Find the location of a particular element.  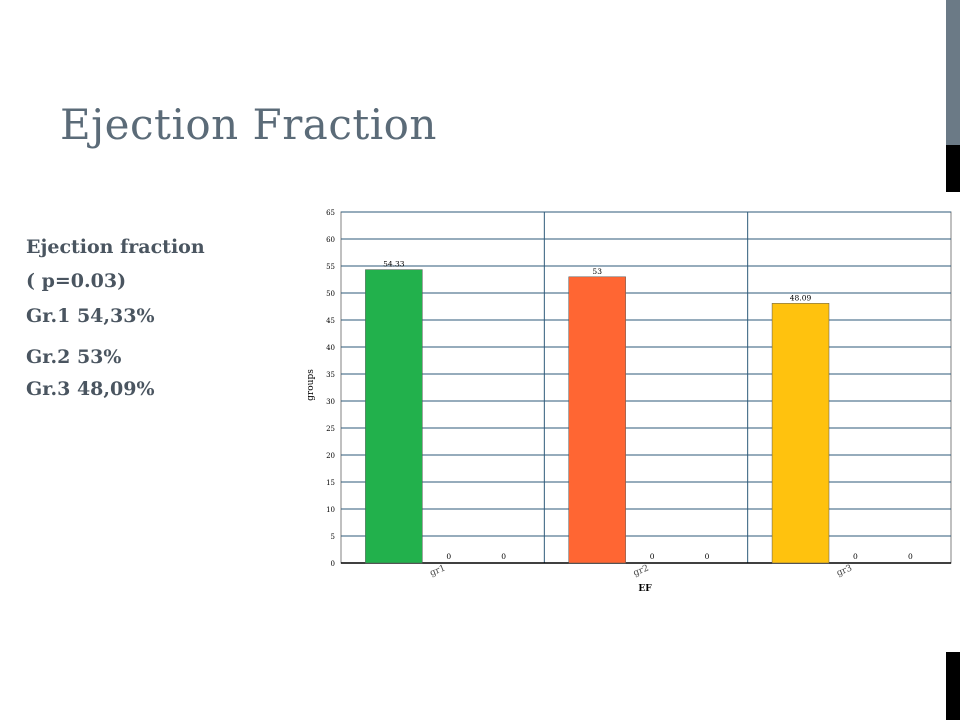

x-category-label-2: gr2 is located at coordinates (641, 571).